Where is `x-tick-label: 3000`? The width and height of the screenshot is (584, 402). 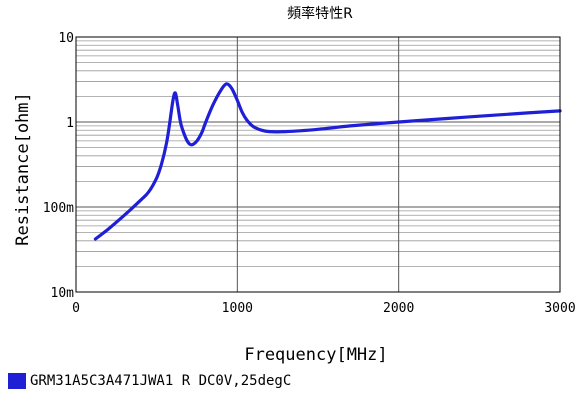 x-tick-label: 3000 is located at coordinates (559, 308).